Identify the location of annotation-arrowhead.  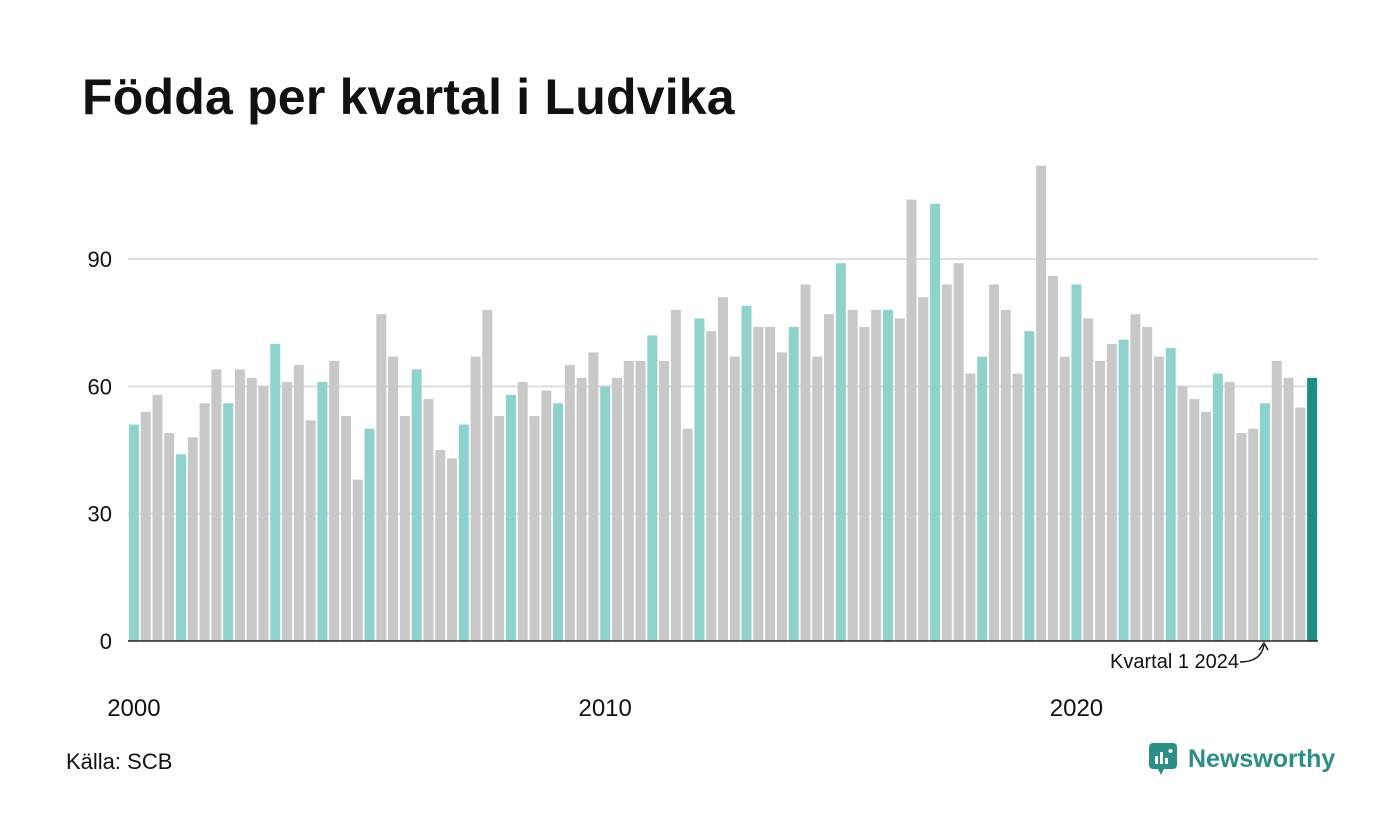
(1263, 646).